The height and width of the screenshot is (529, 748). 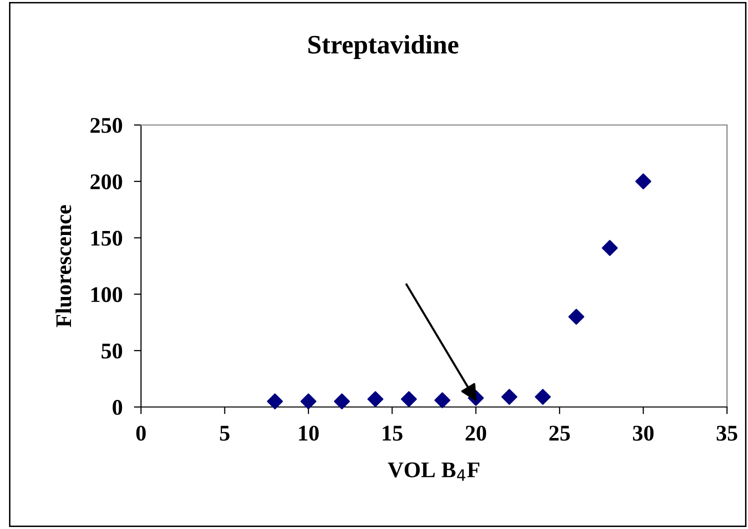 What do you see at coordinates (643, 433) in the screenshot?
I see `x-tick-label: 30` at bounding box center [643, 433].